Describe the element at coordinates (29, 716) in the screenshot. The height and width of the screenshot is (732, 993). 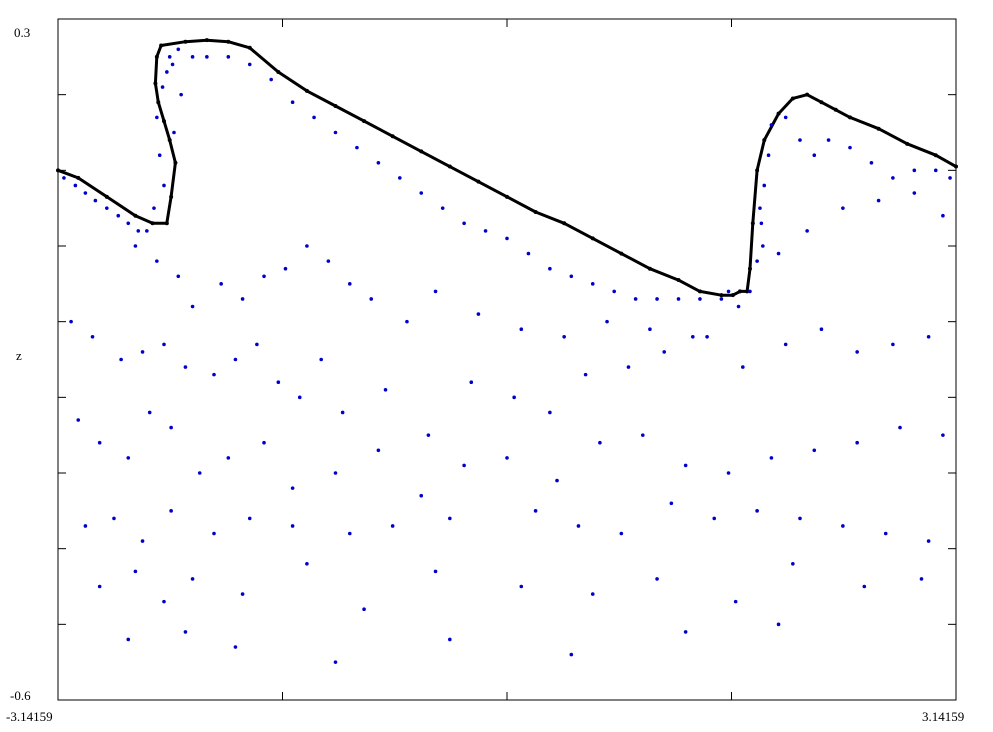
I see `x-tick-label-left: -3.14159` at that location.